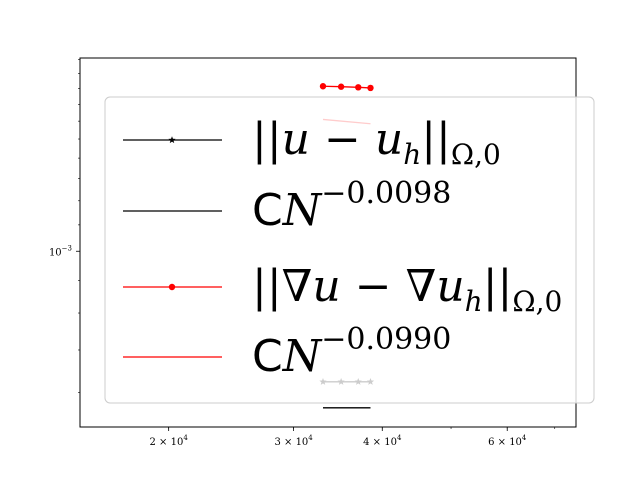 Image resolution: width=640 pixels, height=480 pixels. Describe the element at coordinates (507, 441) in the screenshot. I see `x-tick-label: 6 × 104` at that location.